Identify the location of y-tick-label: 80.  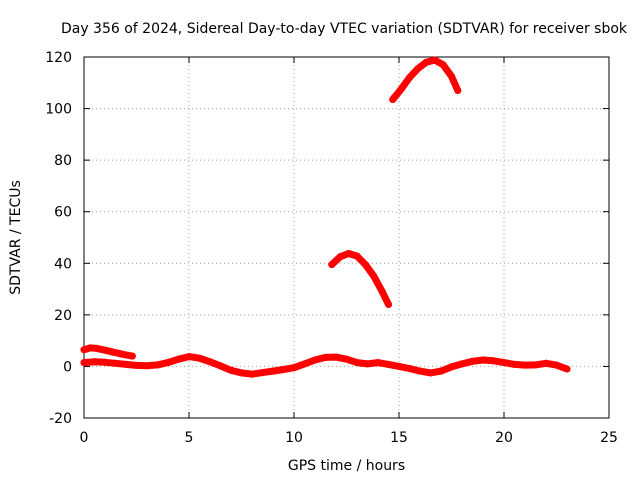
(63, 161).